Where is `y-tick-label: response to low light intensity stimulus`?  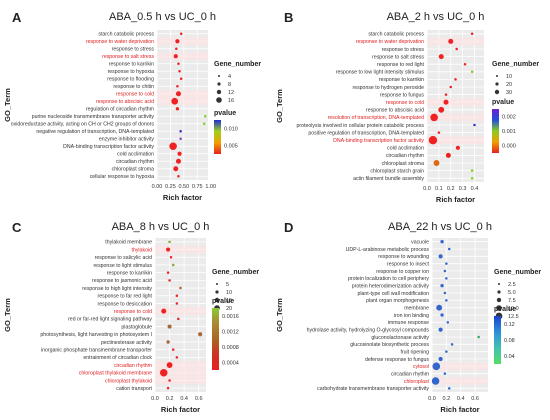
y-tick-label: response to low light intensity stimulus is located at coordinates (380, 73).